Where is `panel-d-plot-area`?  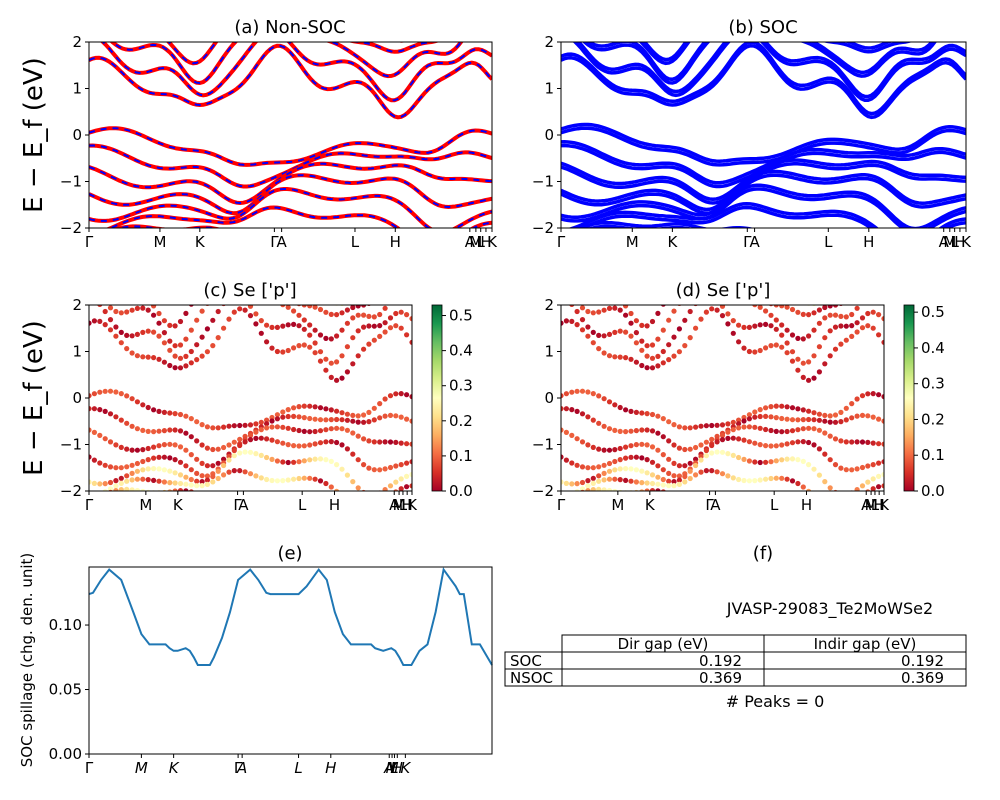 panel-d-plot-area is located at coordinates (723, 353).